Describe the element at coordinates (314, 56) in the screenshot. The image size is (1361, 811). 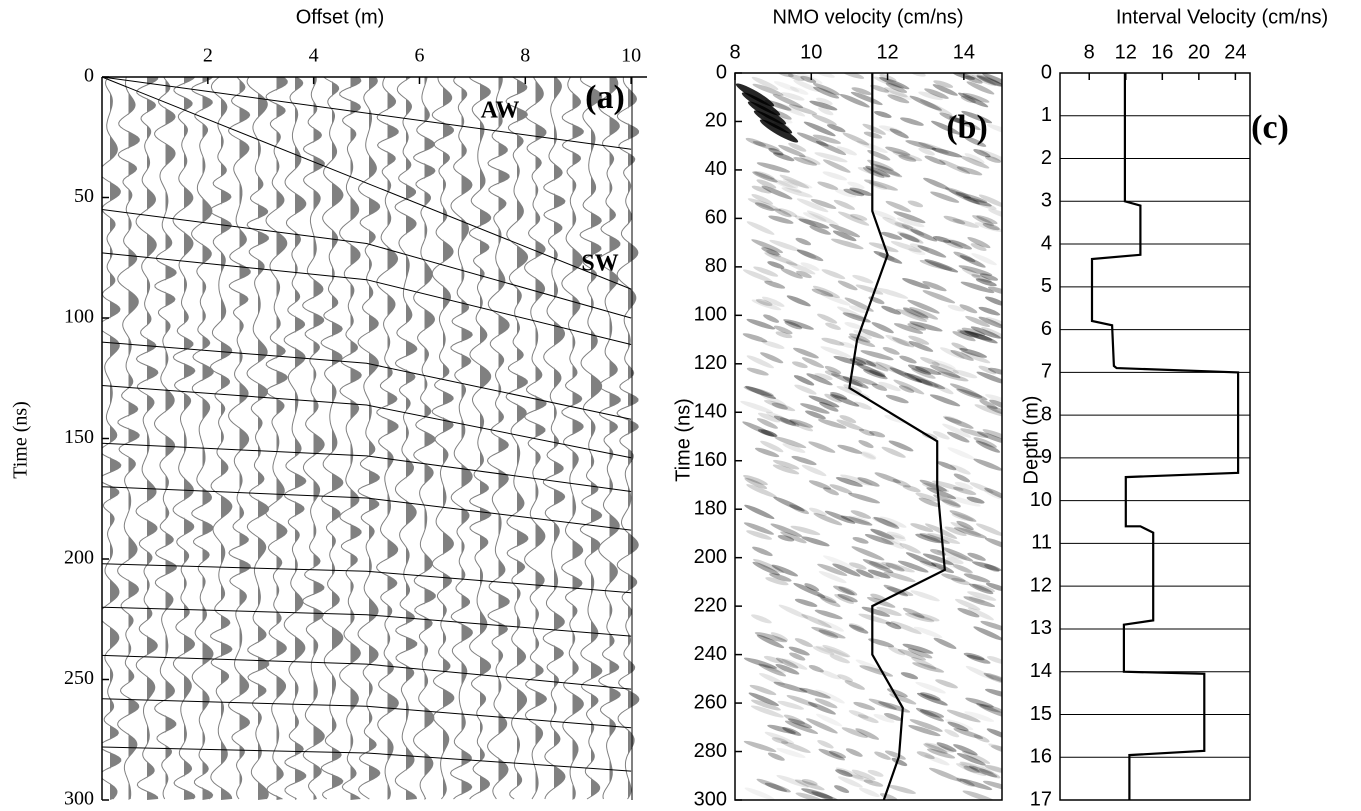
I see `x-tick-label: 4` at that location.